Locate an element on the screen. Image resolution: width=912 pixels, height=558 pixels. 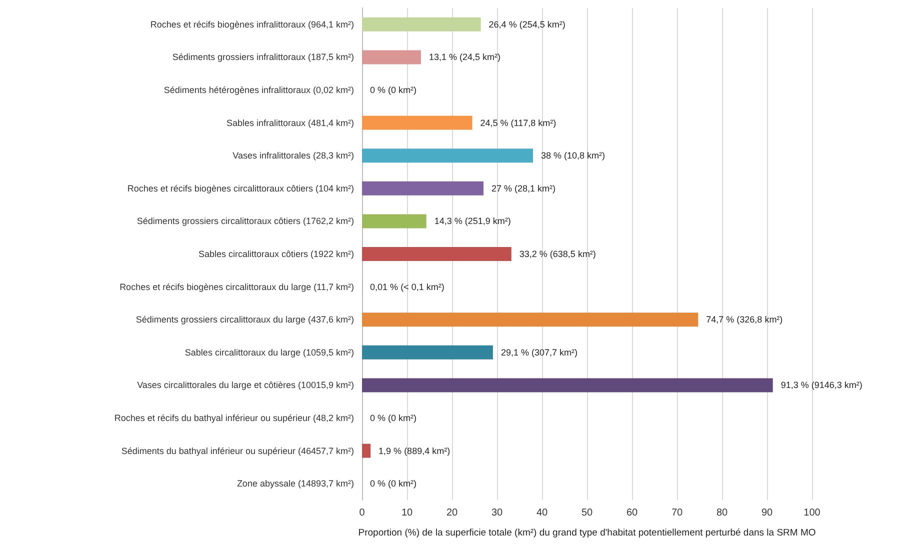
x-tick-label: 80 is located at coordinates (722, 513).